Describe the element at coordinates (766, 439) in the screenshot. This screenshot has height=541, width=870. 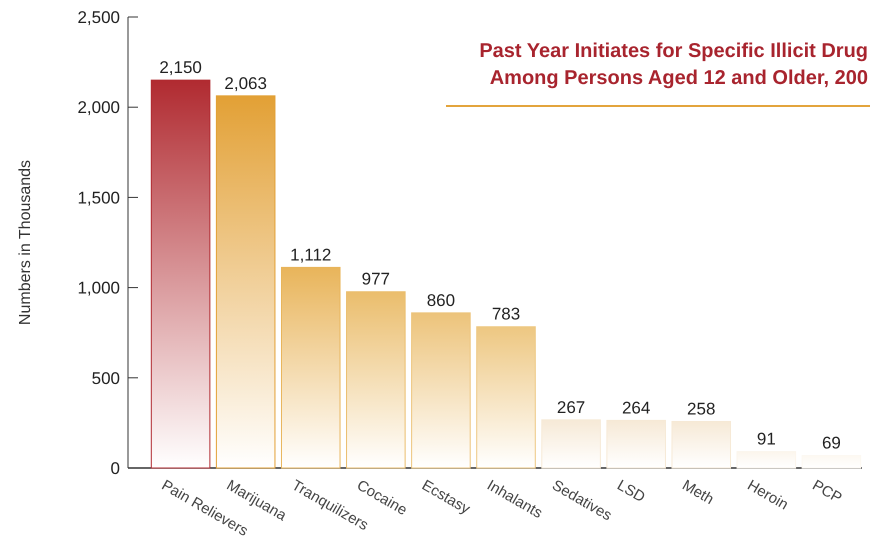
I see `data-label: 91` at that location.